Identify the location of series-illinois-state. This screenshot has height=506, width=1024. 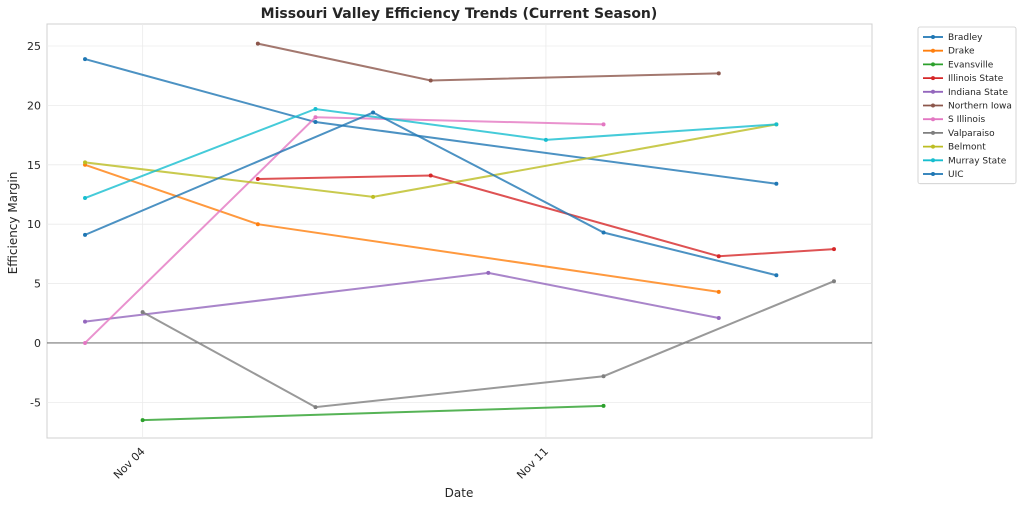
(545, 216).